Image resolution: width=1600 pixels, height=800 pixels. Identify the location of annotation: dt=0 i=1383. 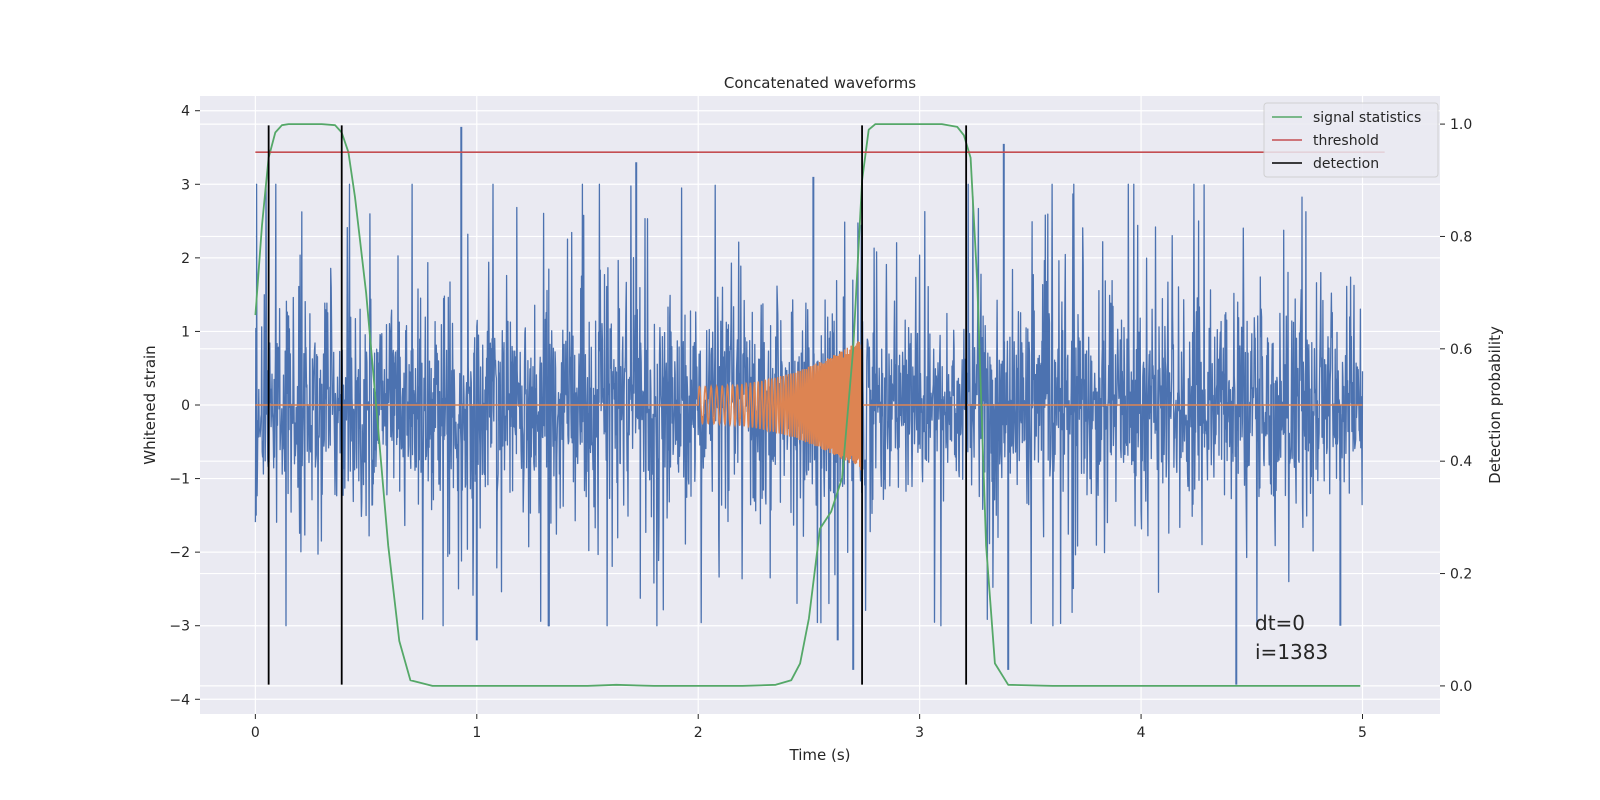
(1291, 637).